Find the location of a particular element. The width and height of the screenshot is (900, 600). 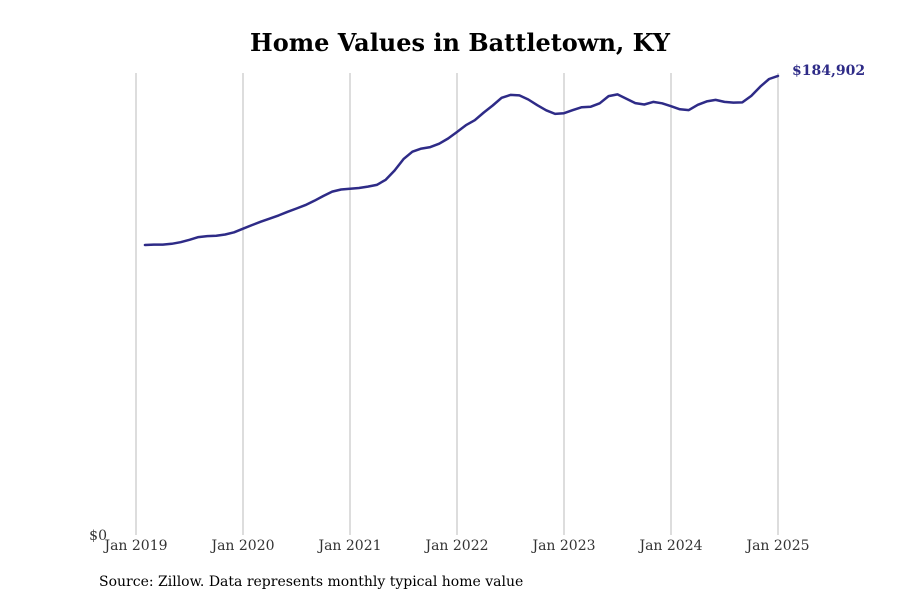

chart-title: Home Values in Battletown, KY is located at coordinates (460, 42).